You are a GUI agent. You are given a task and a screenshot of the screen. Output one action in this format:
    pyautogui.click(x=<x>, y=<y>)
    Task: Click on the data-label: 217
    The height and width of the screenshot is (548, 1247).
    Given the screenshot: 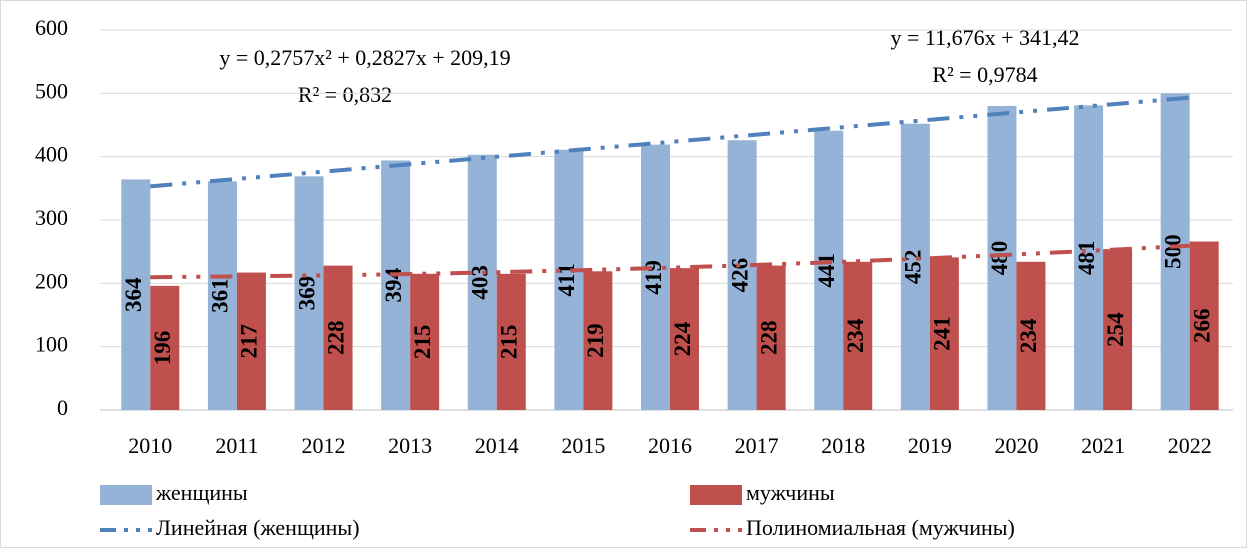 What is the action you would take?
    pyautogui.click(x=249, y=341)
    